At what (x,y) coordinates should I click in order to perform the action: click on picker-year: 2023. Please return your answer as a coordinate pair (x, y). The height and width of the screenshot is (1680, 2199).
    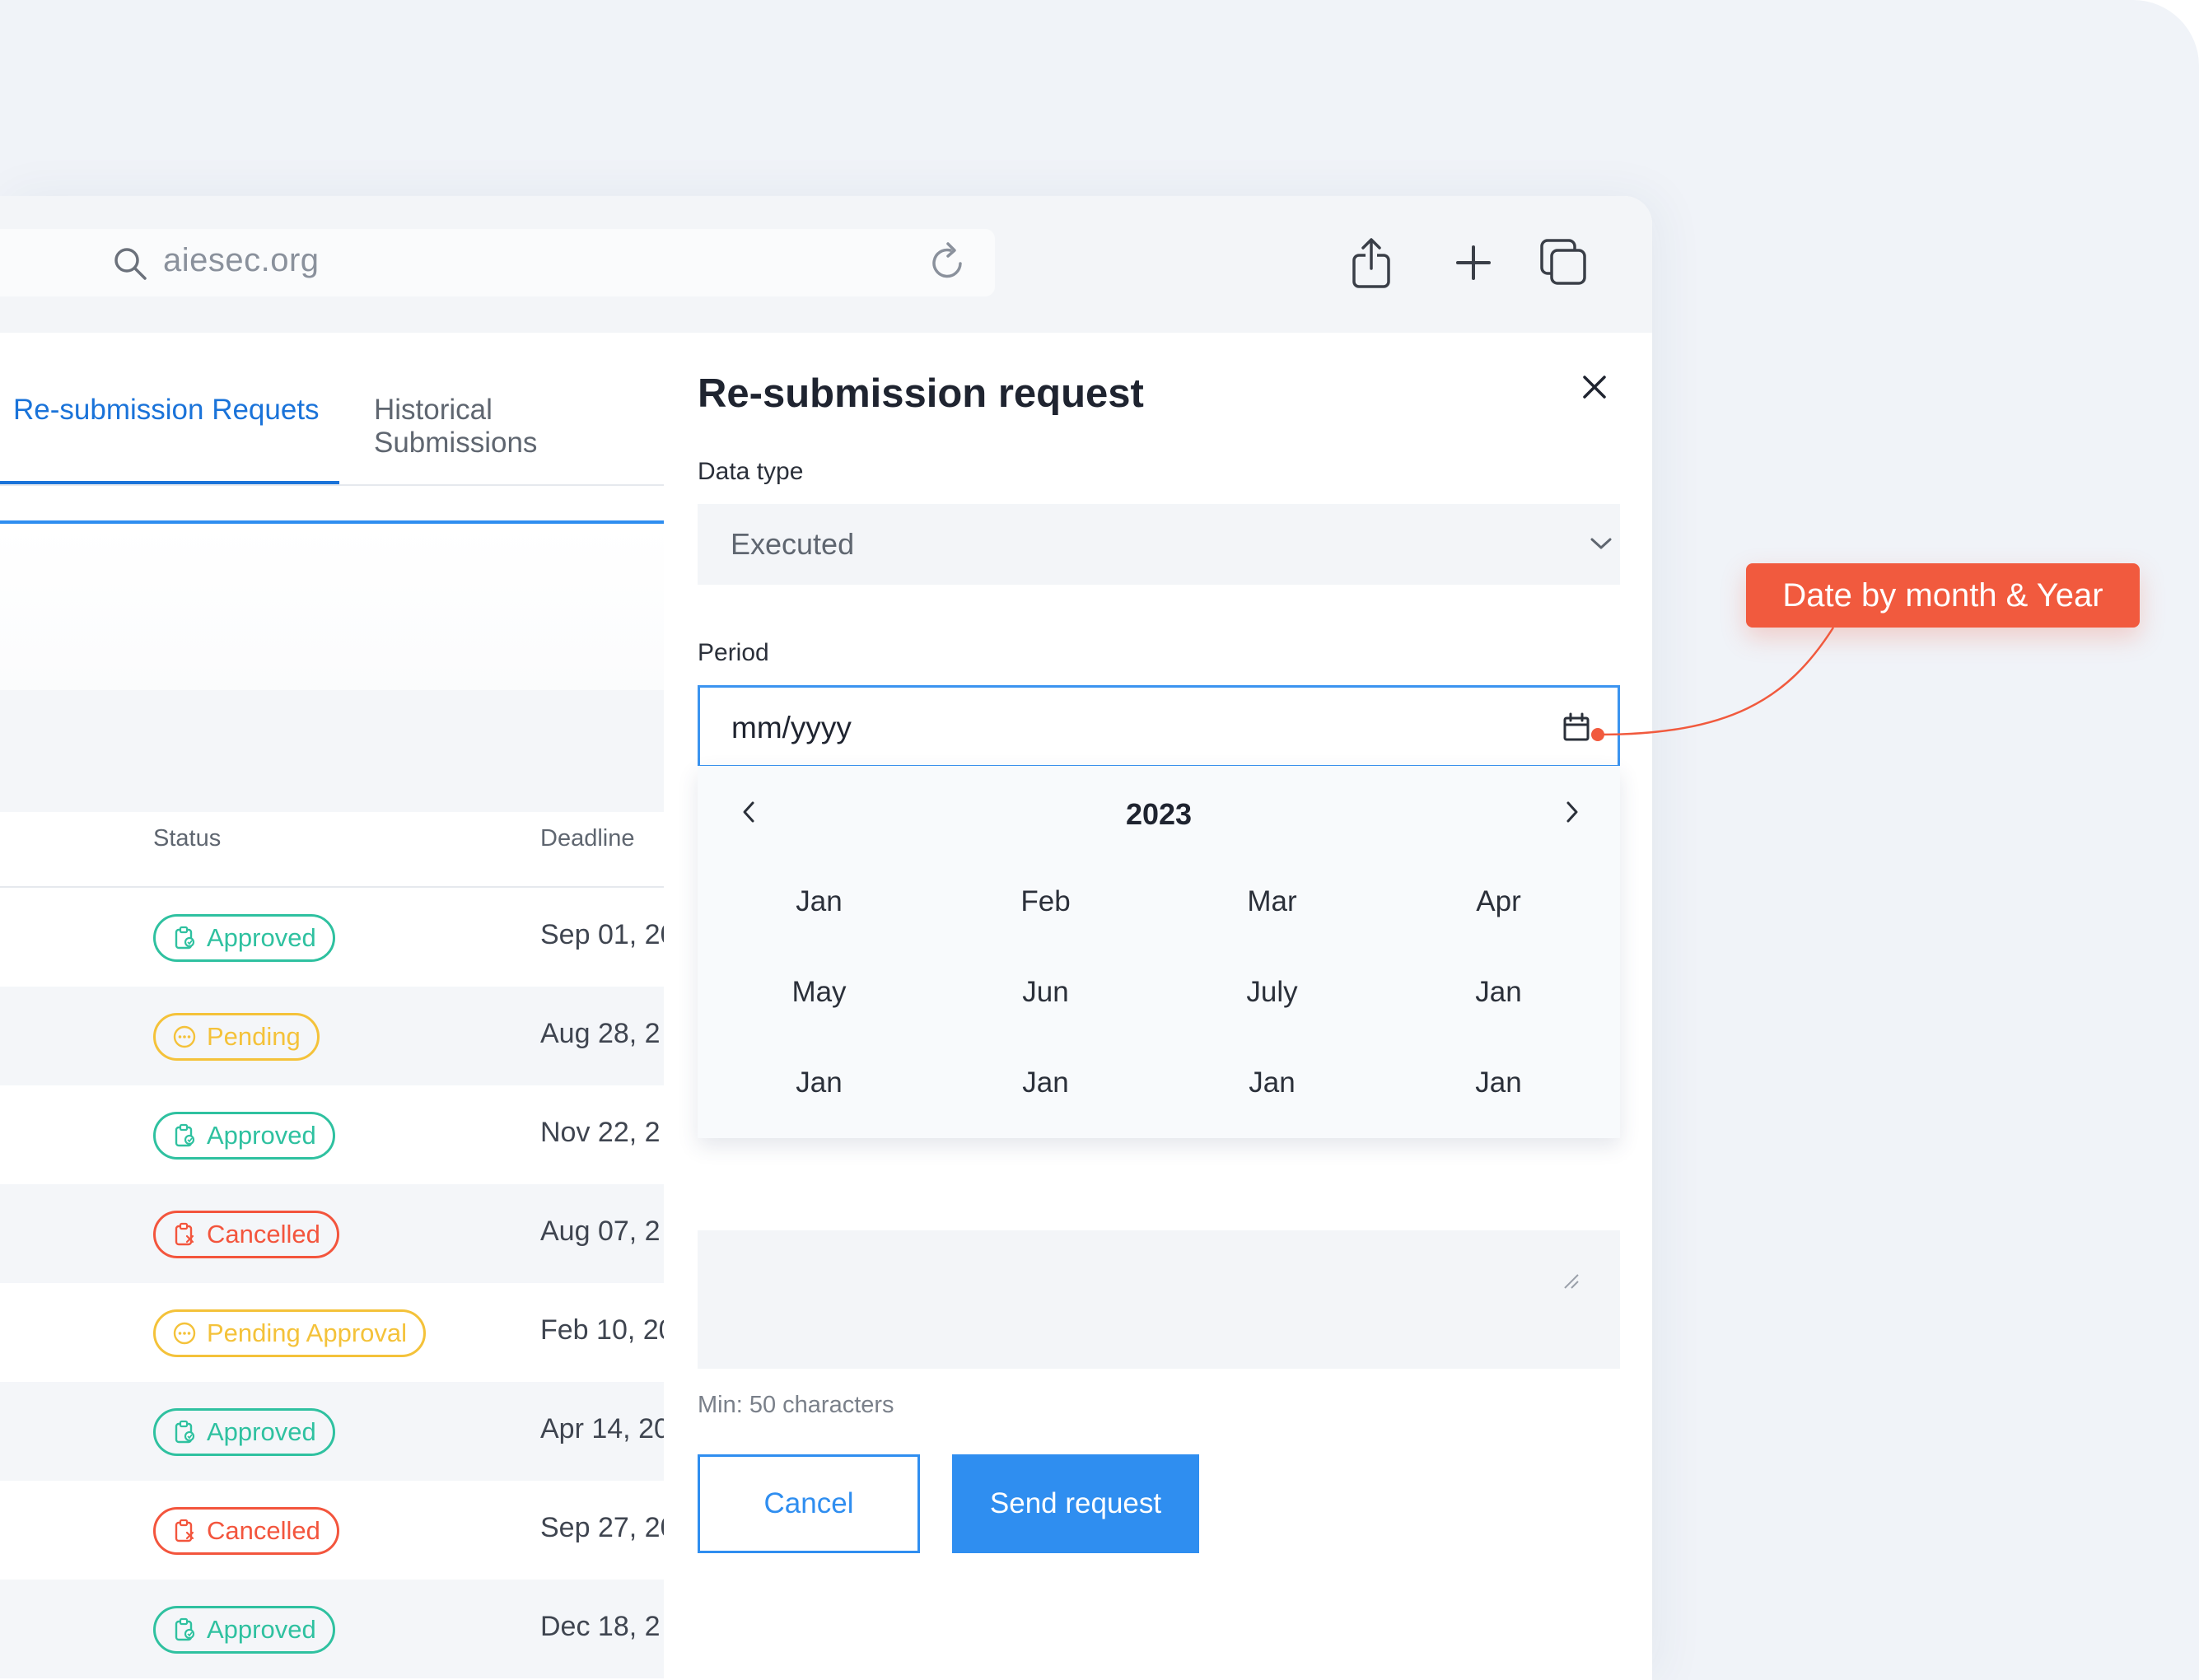
    Looking at the image, I should click on (1159, 814).